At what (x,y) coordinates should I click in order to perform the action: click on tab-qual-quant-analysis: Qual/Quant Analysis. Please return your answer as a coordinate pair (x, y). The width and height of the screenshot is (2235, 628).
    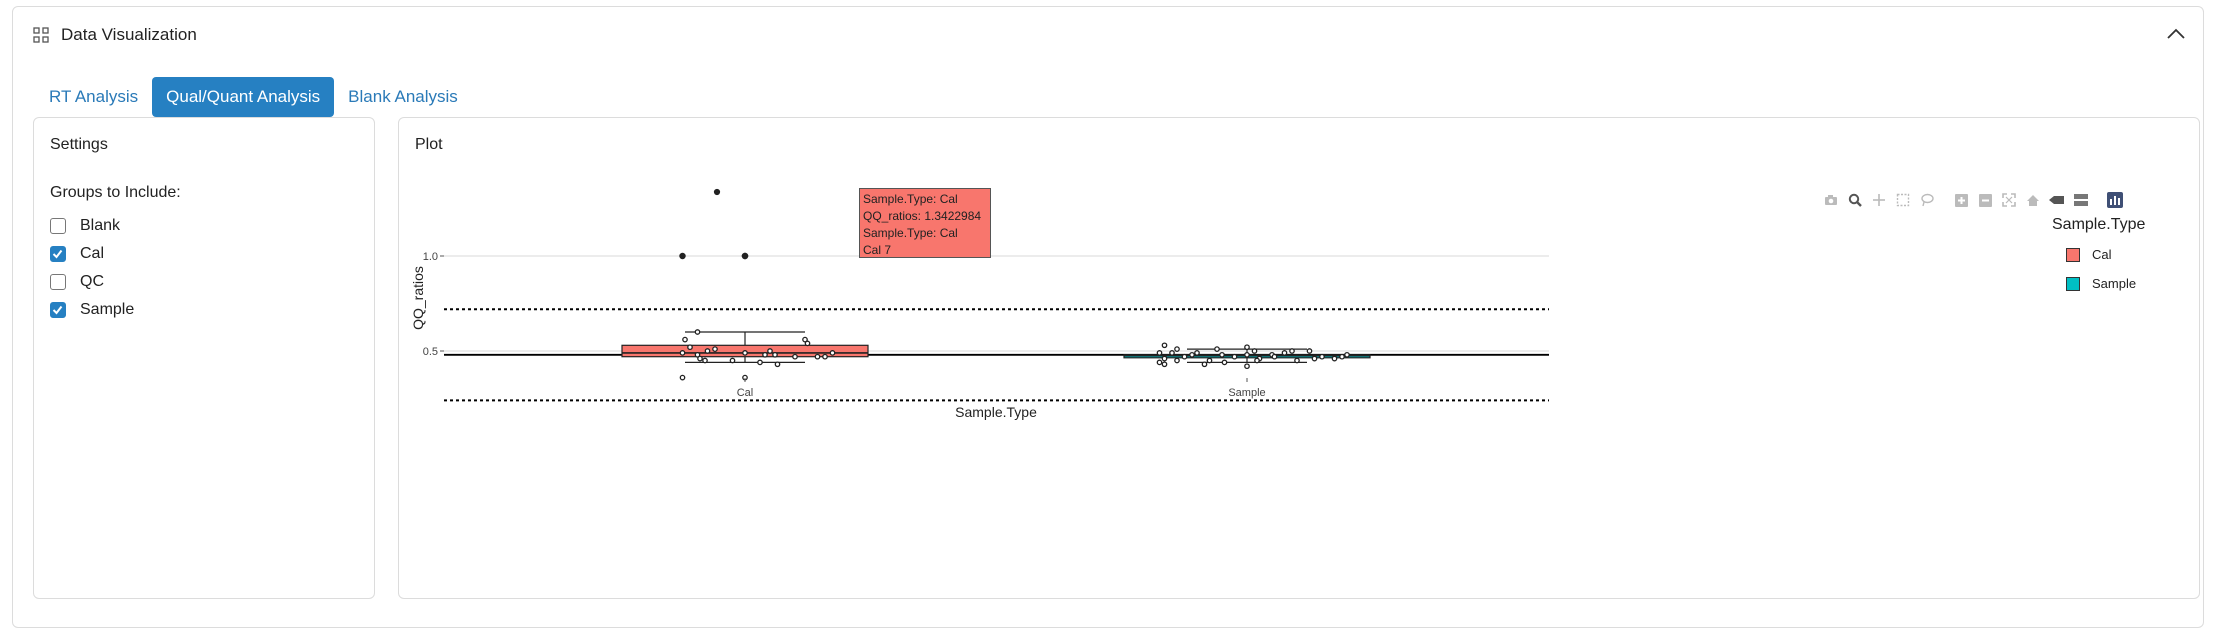
    Looking at the image, I should click on (243, 97).